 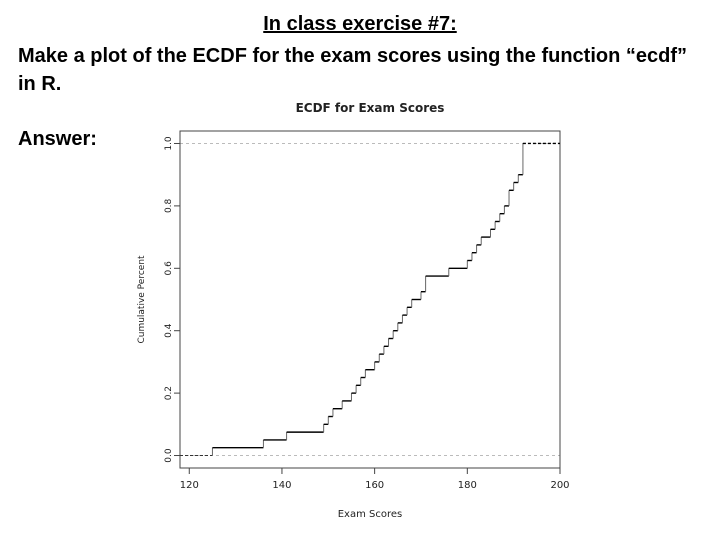 I want to click on x-tick-label: 120, so click(x=189, y=485).